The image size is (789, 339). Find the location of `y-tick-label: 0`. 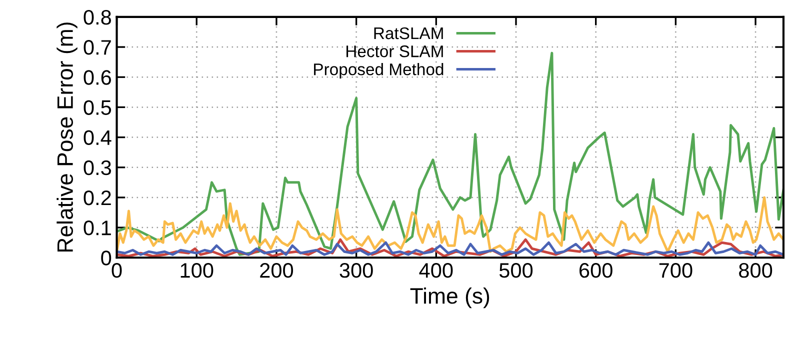

y-tick-label: 0 is located at coordinates (106, 258).